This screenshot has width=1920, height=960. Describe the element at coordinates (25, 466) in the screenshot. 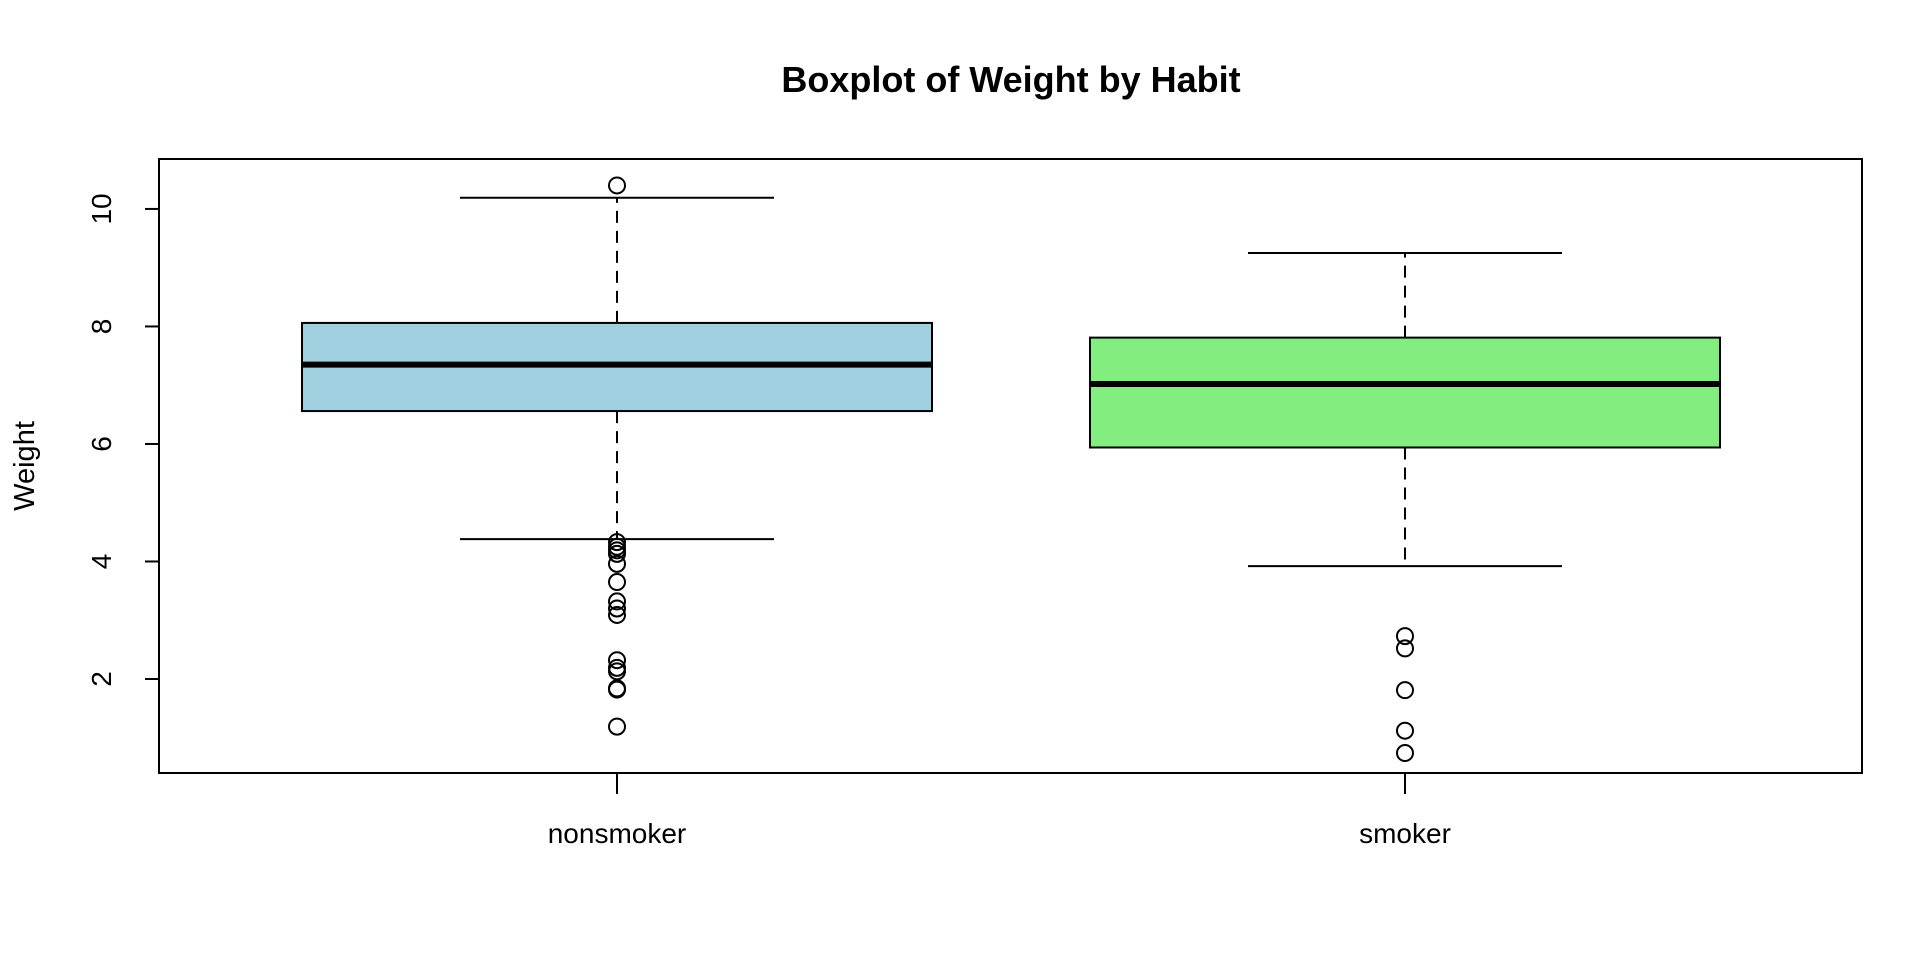

I see `y-axis-label: Weight` at that location.